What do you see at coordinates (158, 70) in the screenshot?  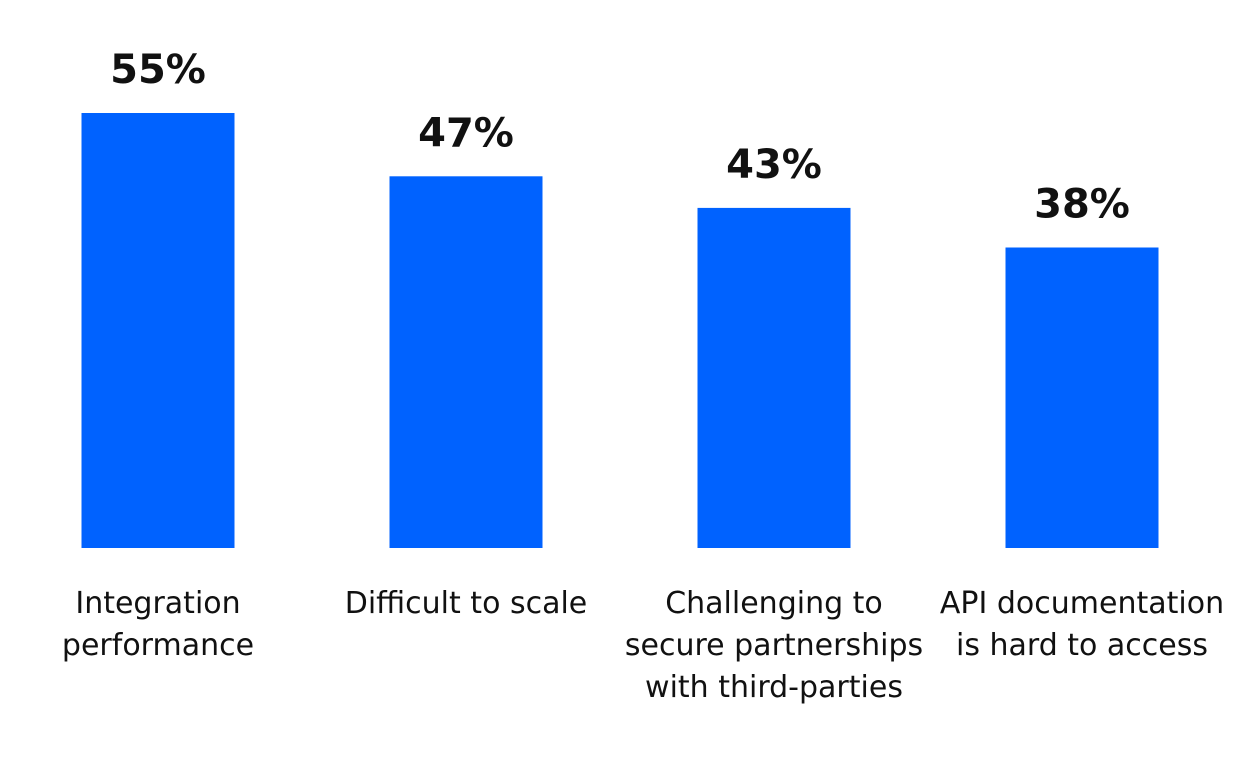 I see `value-label-1: 55%` at bounding box center [158, 70].